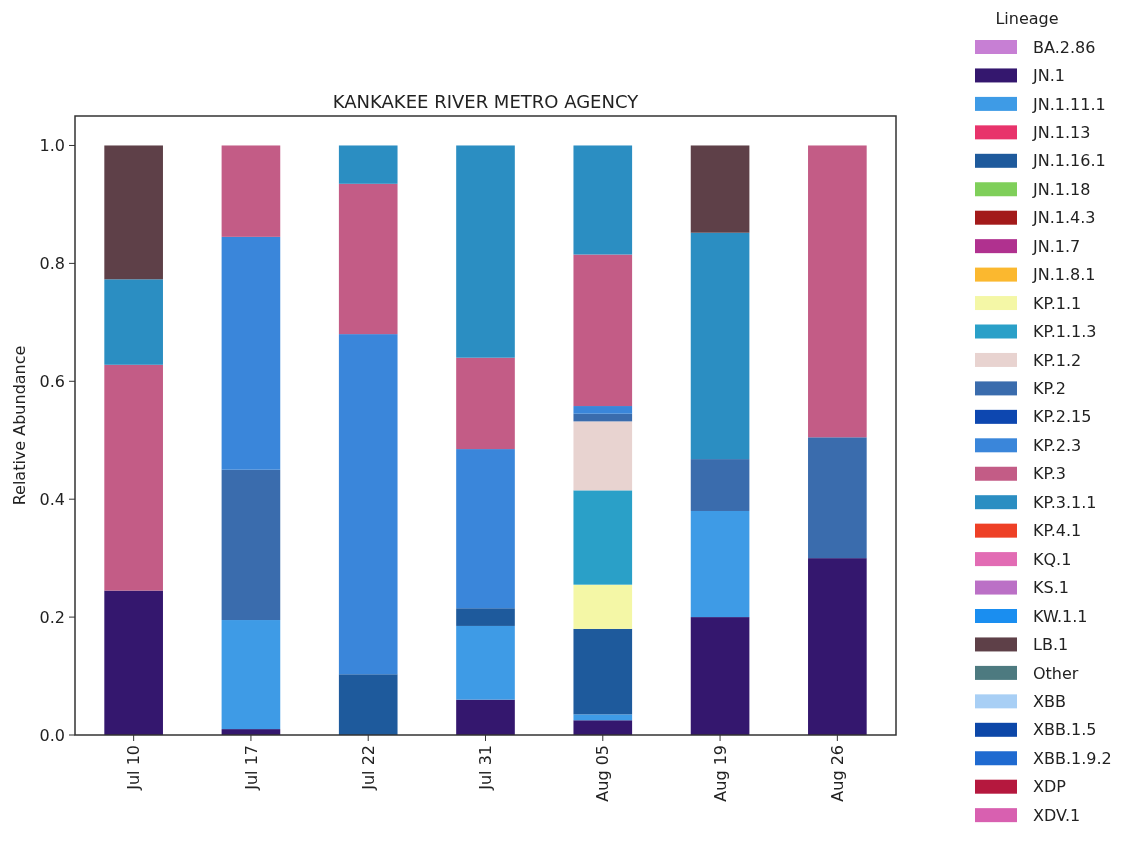 This screenshot has width=1143, height=859. I want to click on x-tick-label: Jul 31, so click(486, 768).